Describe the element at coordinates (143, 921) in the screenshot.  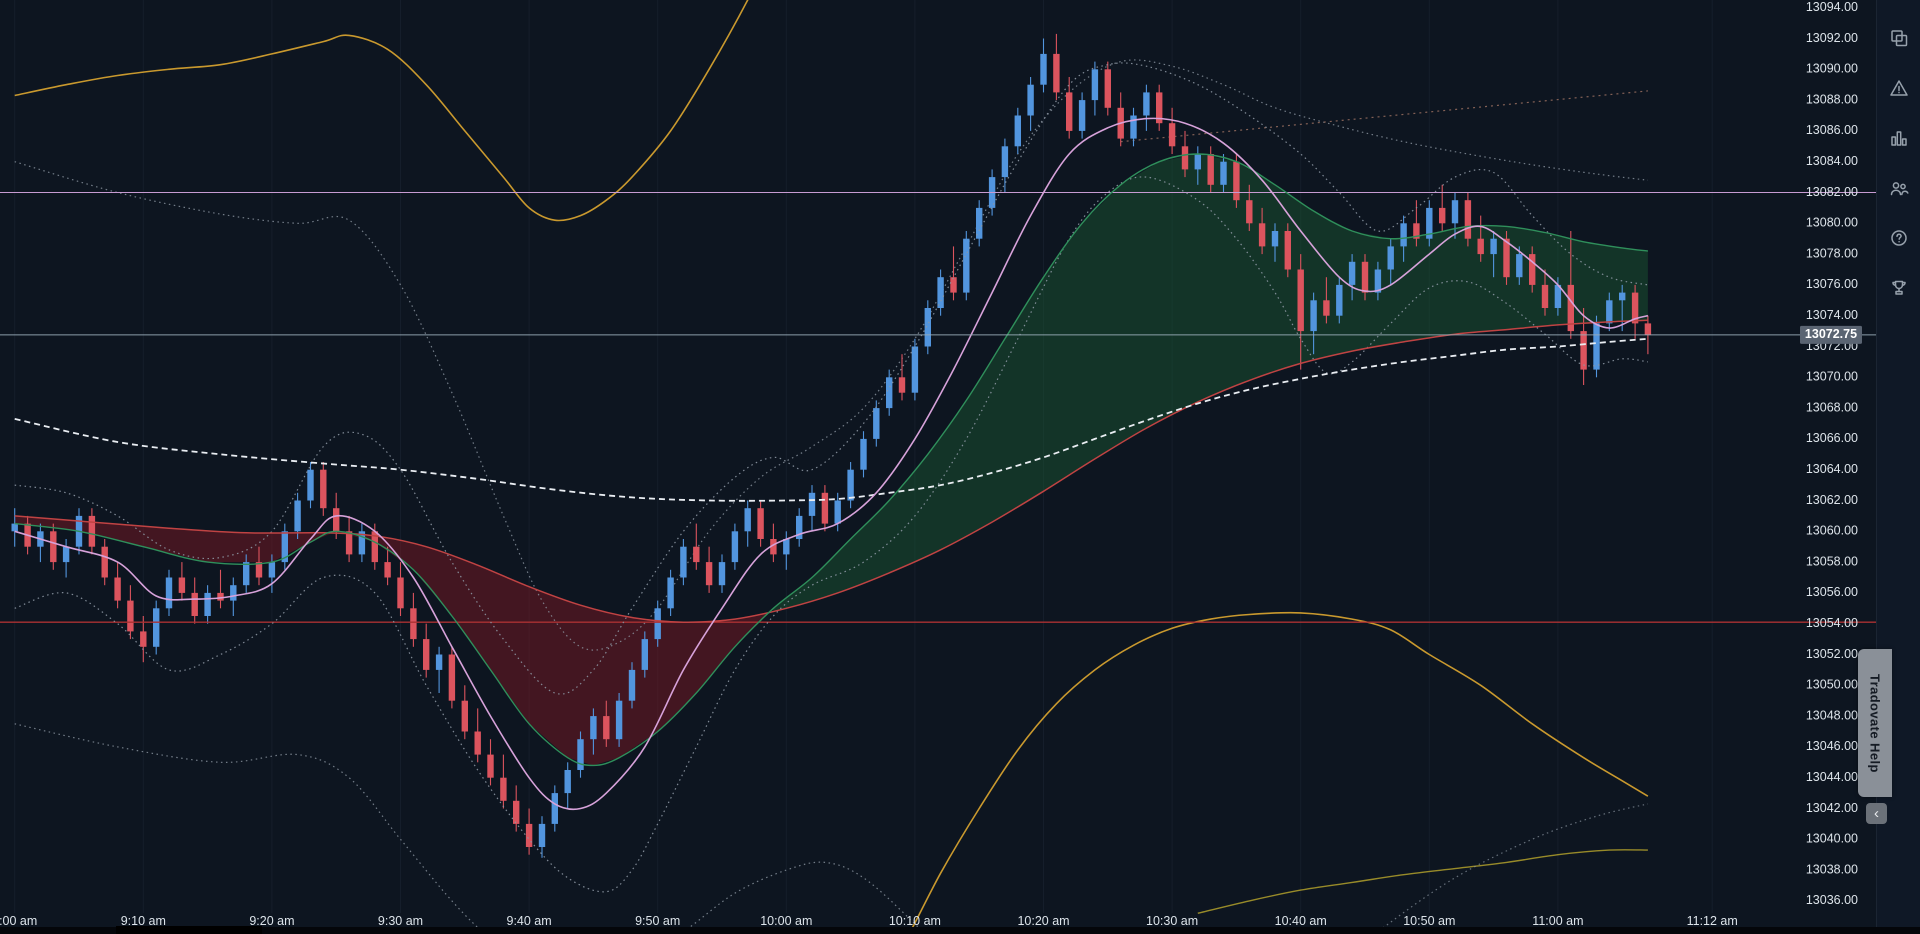
I see `svg-text: 9:10 am` at that location.